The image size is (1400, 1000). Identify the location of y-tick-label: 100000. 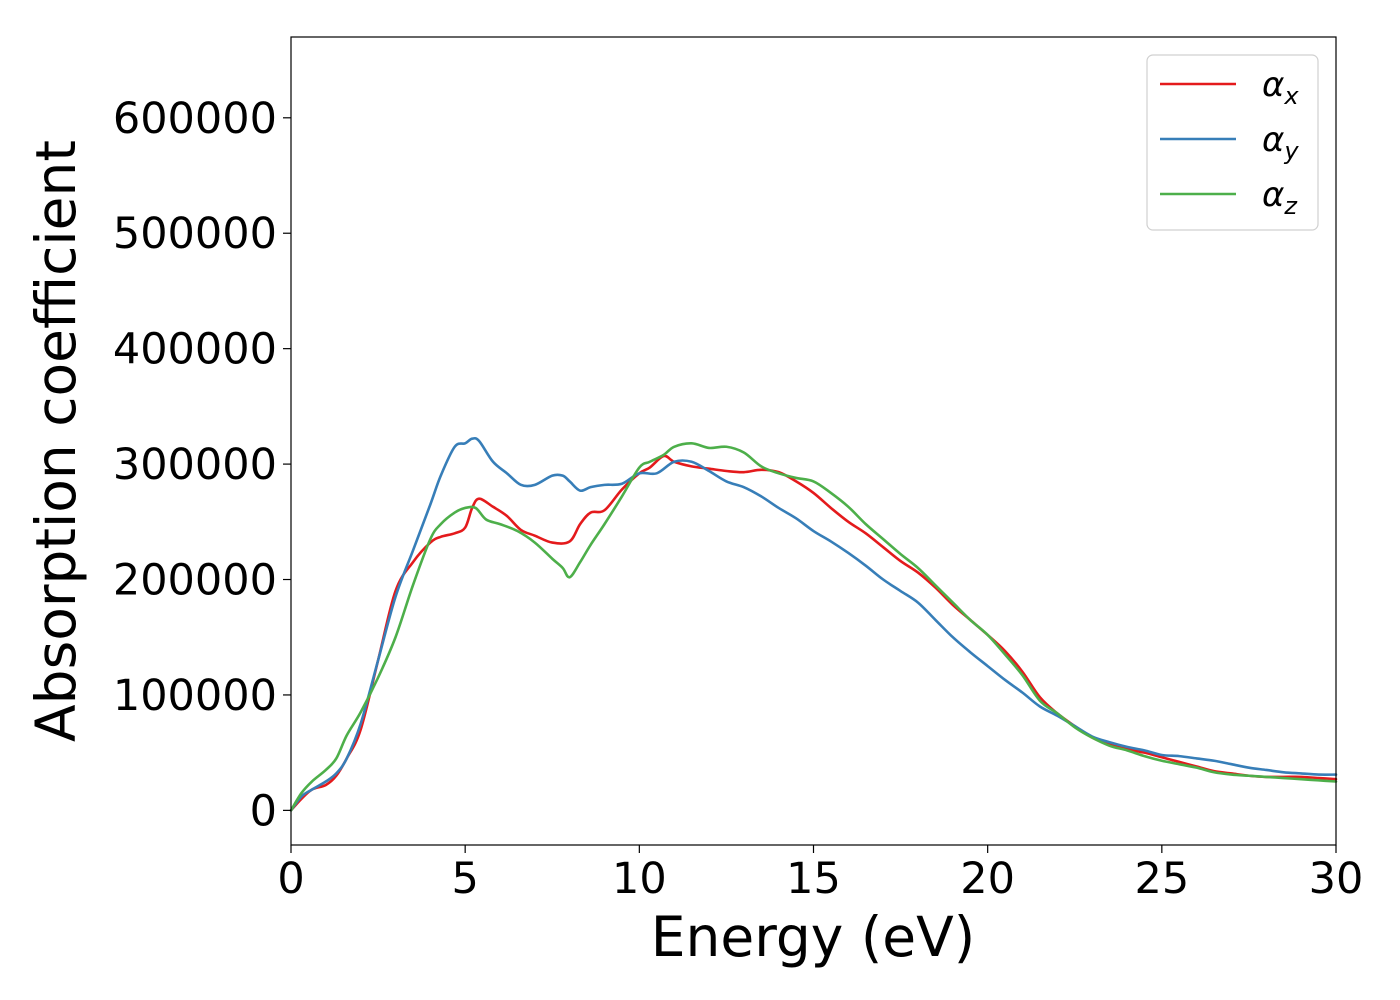
(195, 696).